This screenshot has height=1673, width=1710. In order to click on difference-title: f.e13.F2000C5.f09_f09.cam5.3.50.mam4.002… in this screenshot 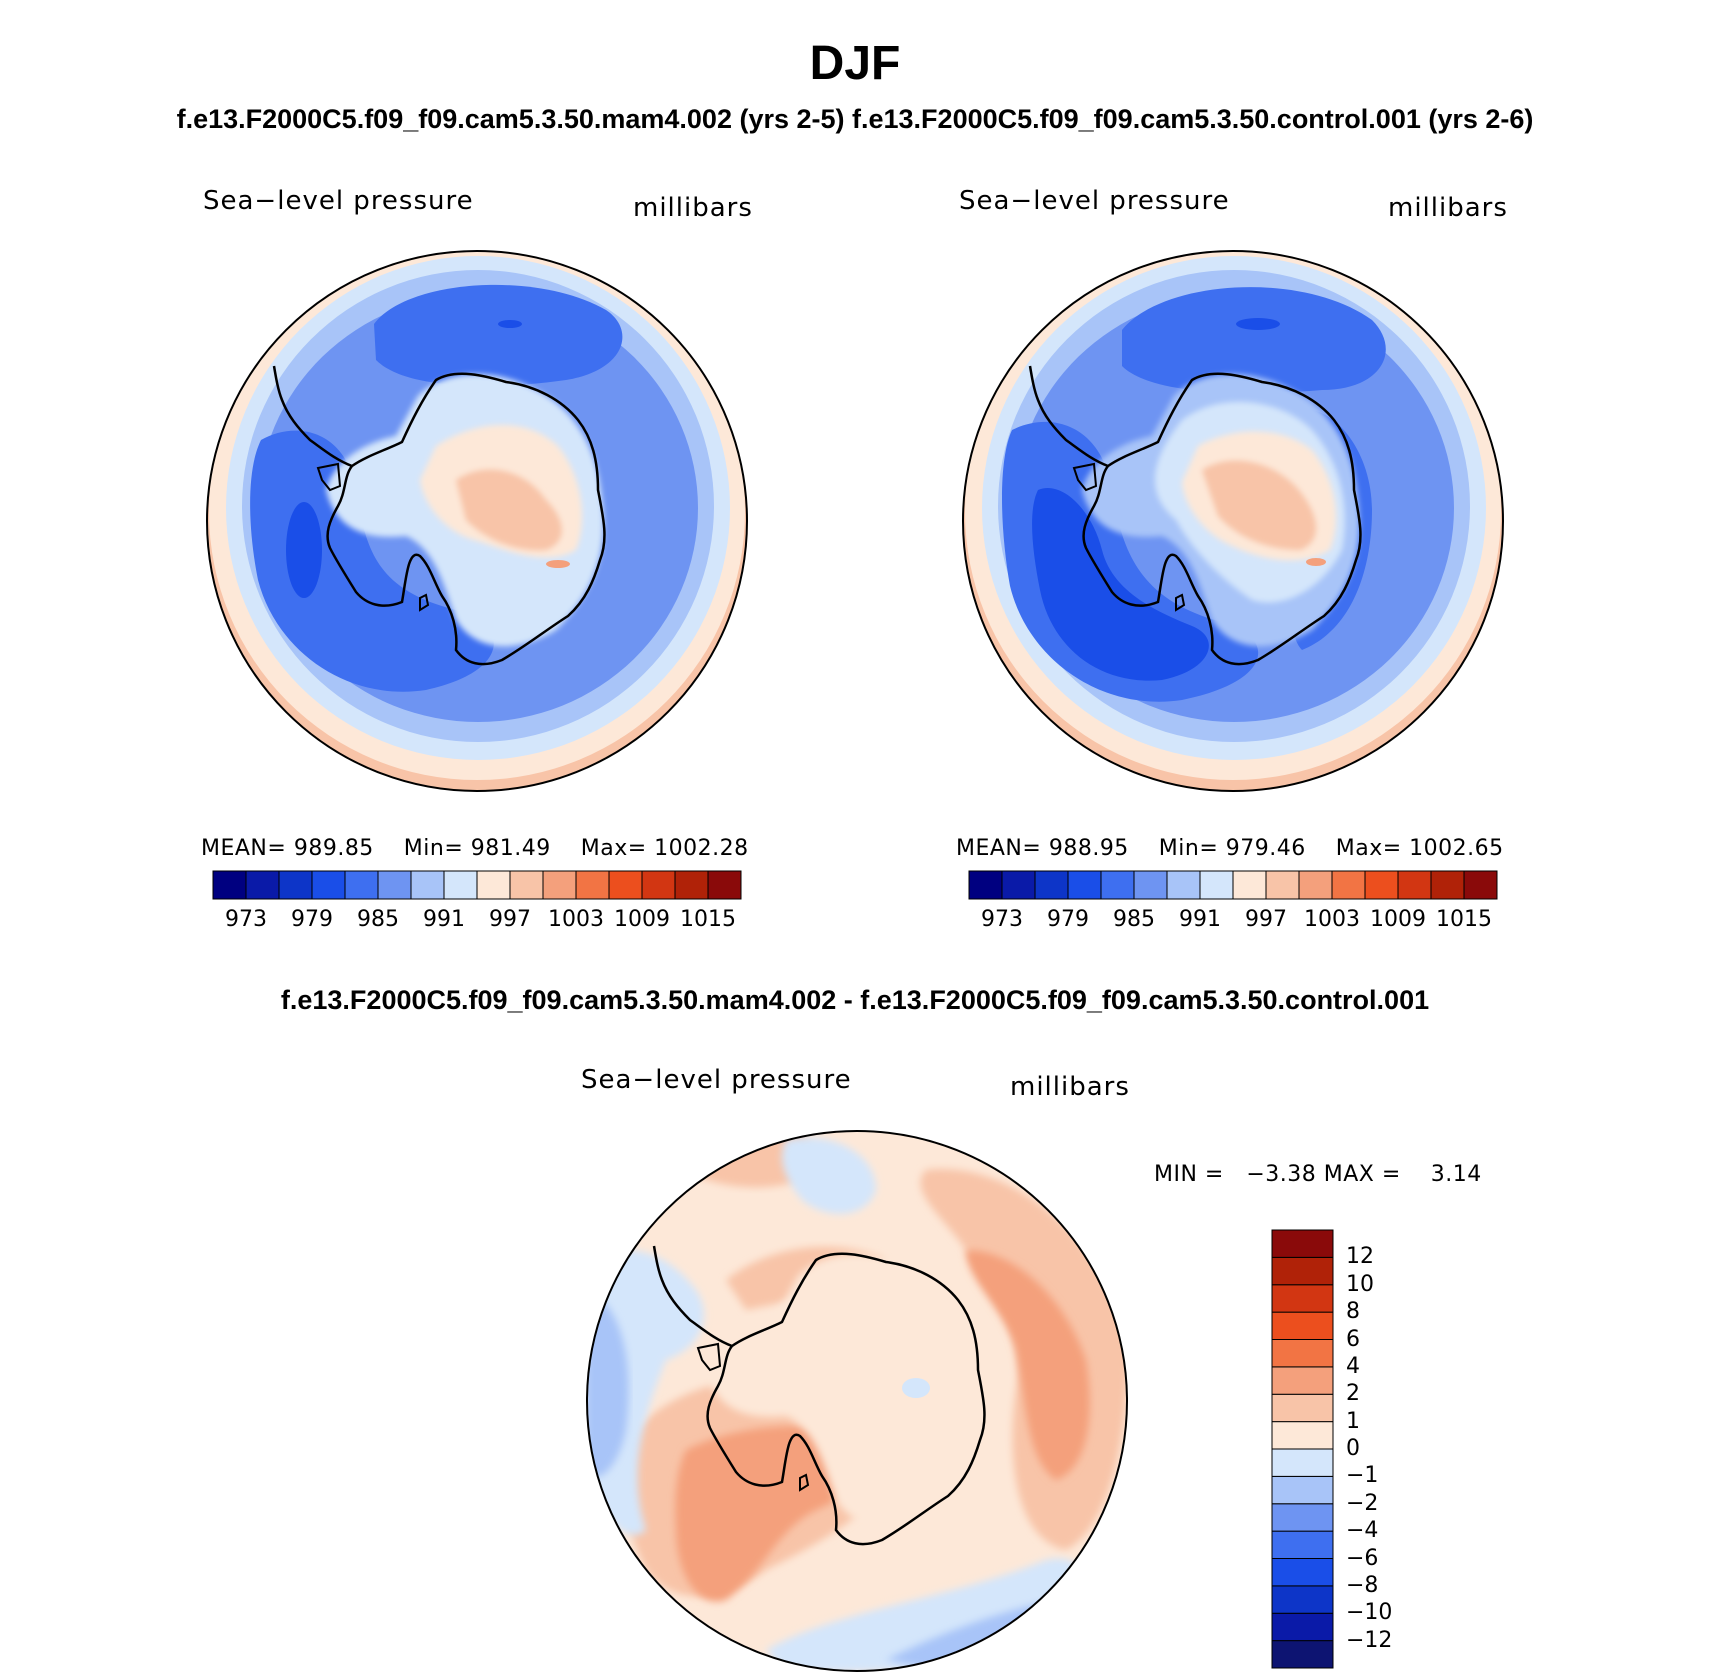, I will do `click(855, 1000)`.